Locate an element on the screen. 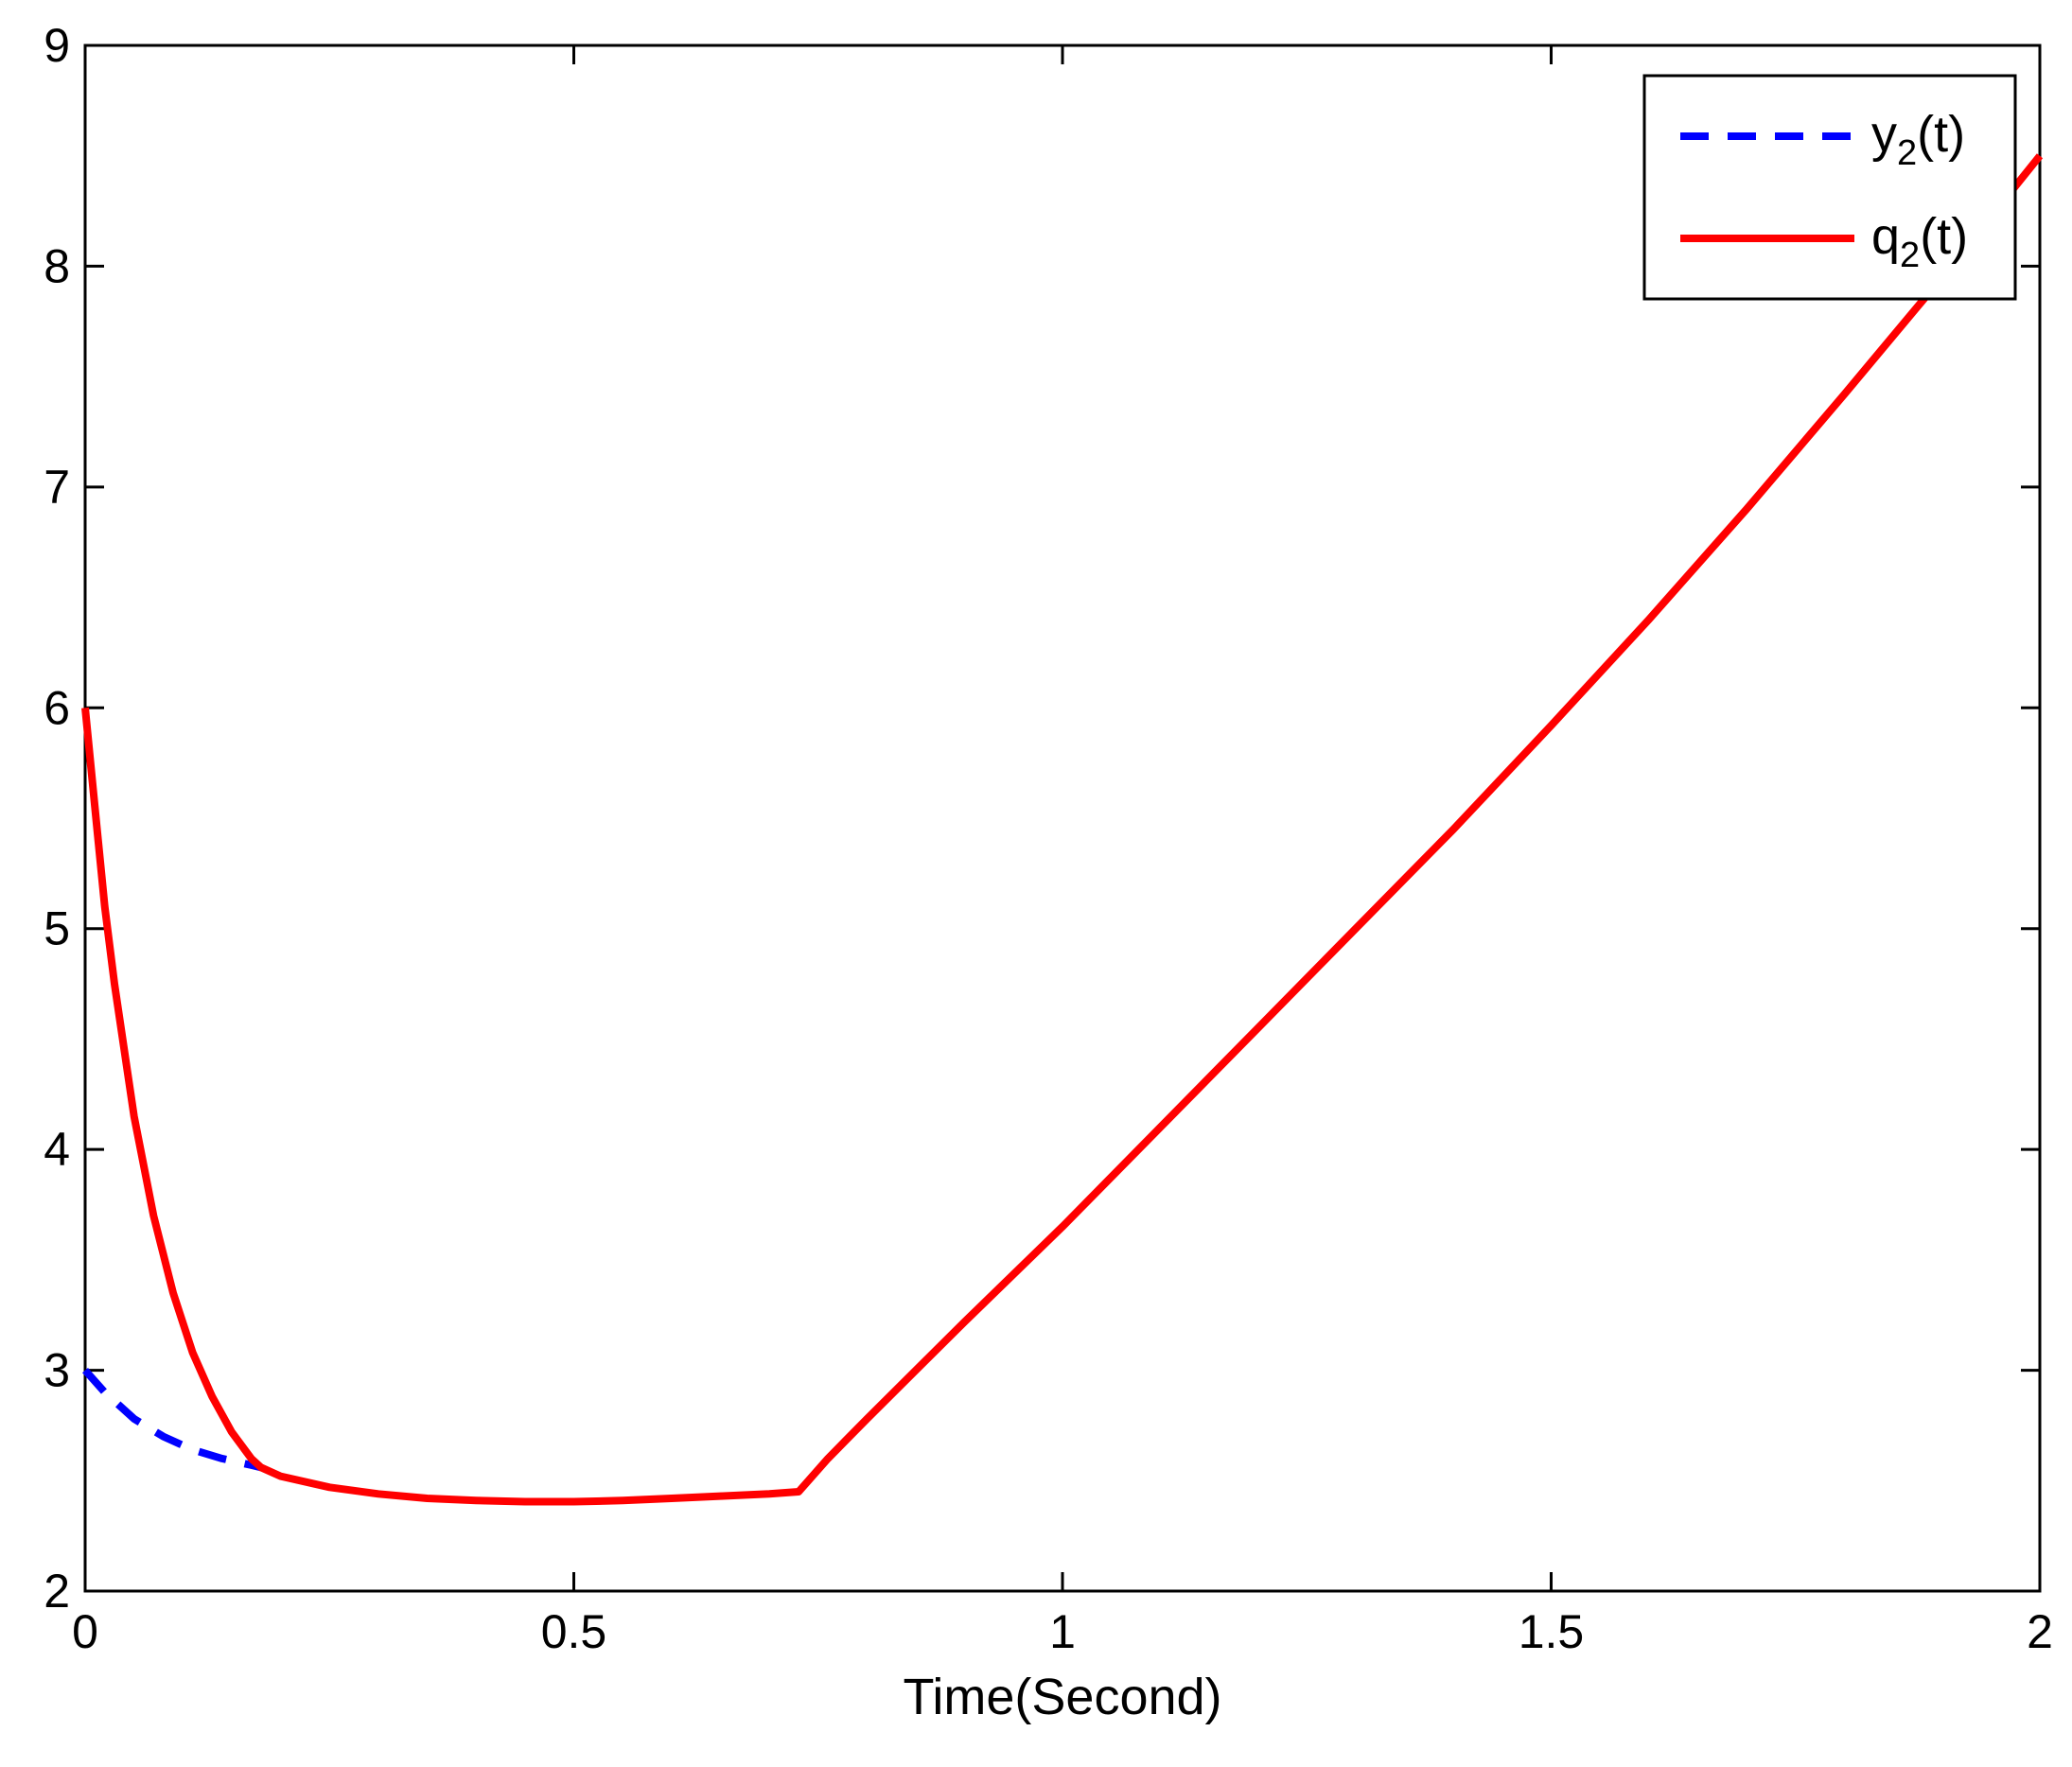  legend-label-q2: q2(t) is located at coordinates (1919, 241).